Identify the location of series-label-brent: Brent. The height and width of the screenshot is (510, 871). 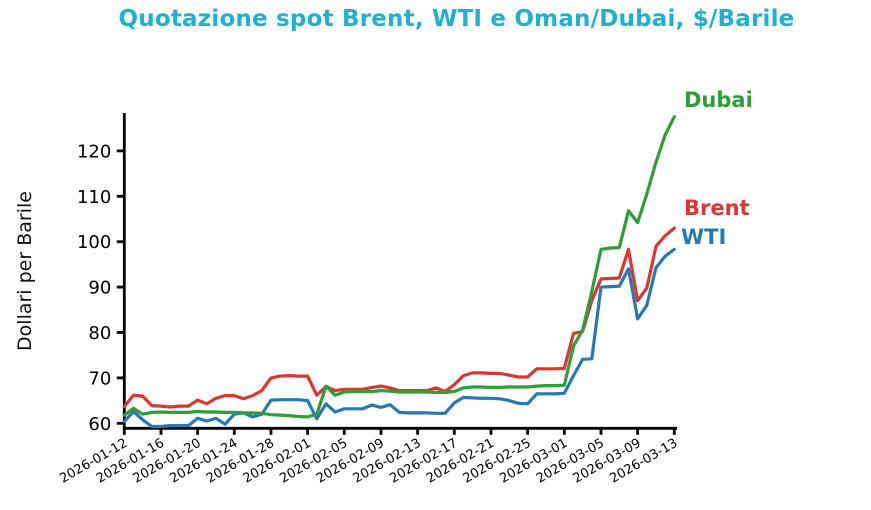
(717, 208).